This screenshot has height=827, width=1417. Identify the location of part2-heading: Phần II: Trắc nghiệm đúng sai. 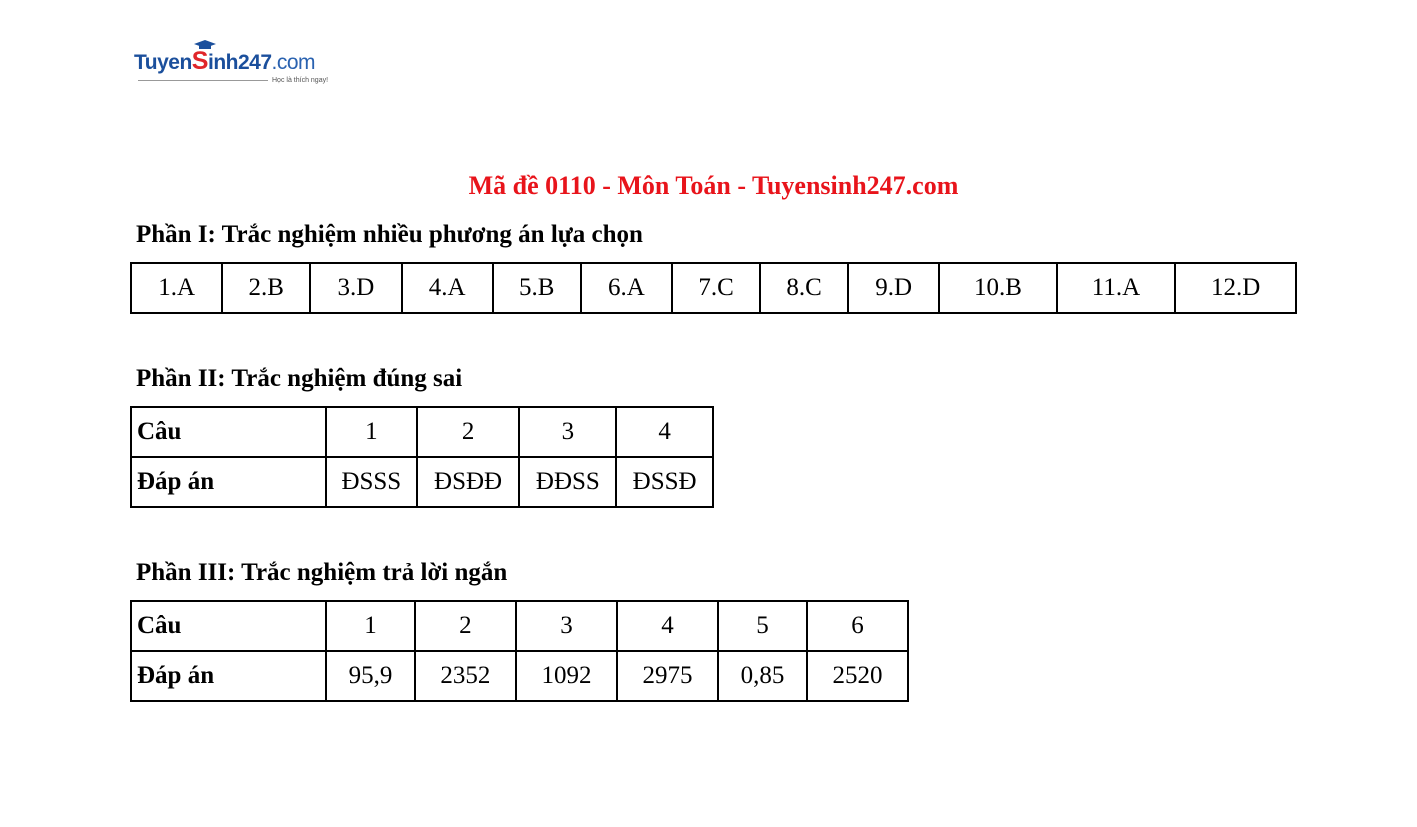
(299, 378).